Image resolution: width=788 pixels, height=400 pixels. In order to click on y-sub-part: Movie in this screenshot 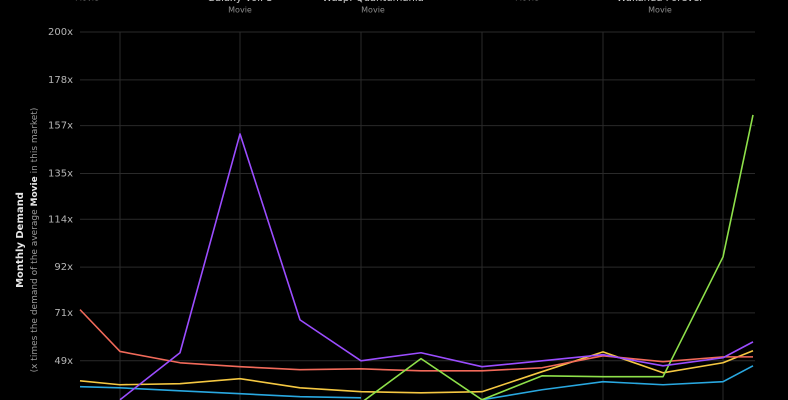, I will do `click(35, 191)`.